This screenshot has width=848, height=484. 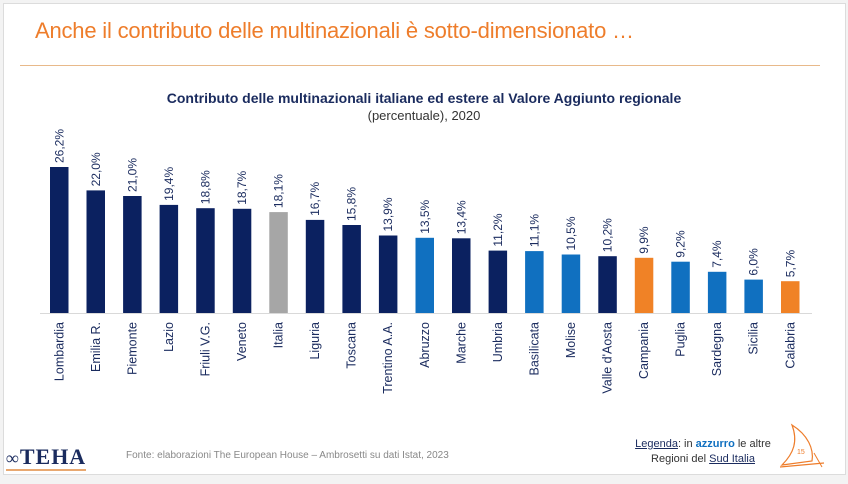 What do you see at coordinates (59, 351) in the screenshot?
I see `category-label: Lombardia` at bounding box center [59, 351].